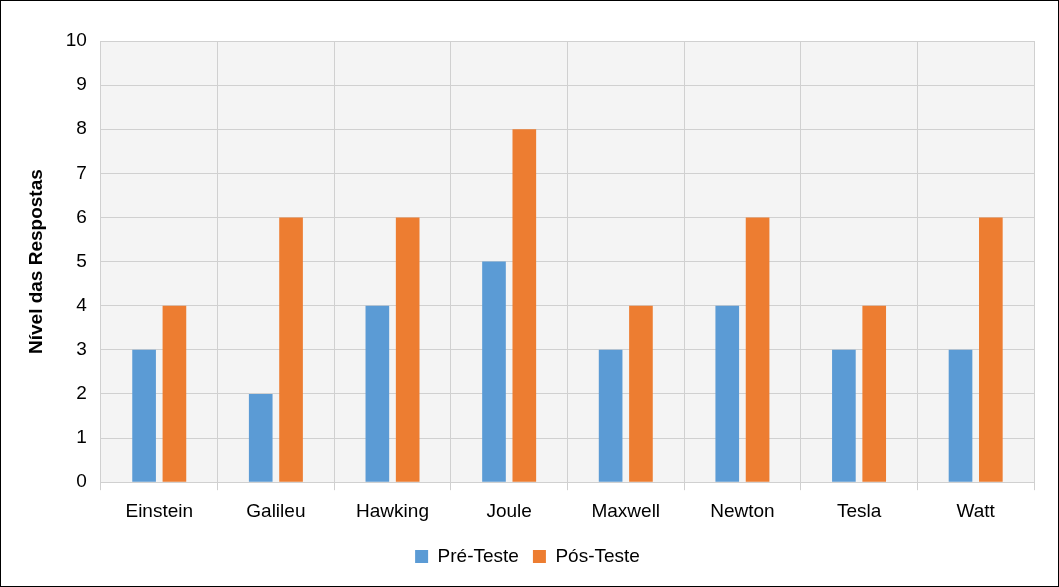 The height and width of the screenshot is (587, 1059). I want to click on y-tick-label: 9, so click(81, 84).